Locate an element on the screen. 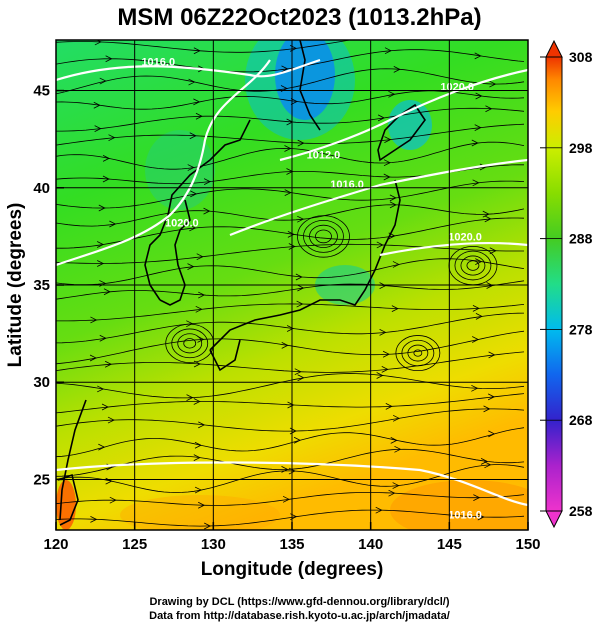  y-axis: 25 30 35 40 45 is located at coordinates (48, 285).